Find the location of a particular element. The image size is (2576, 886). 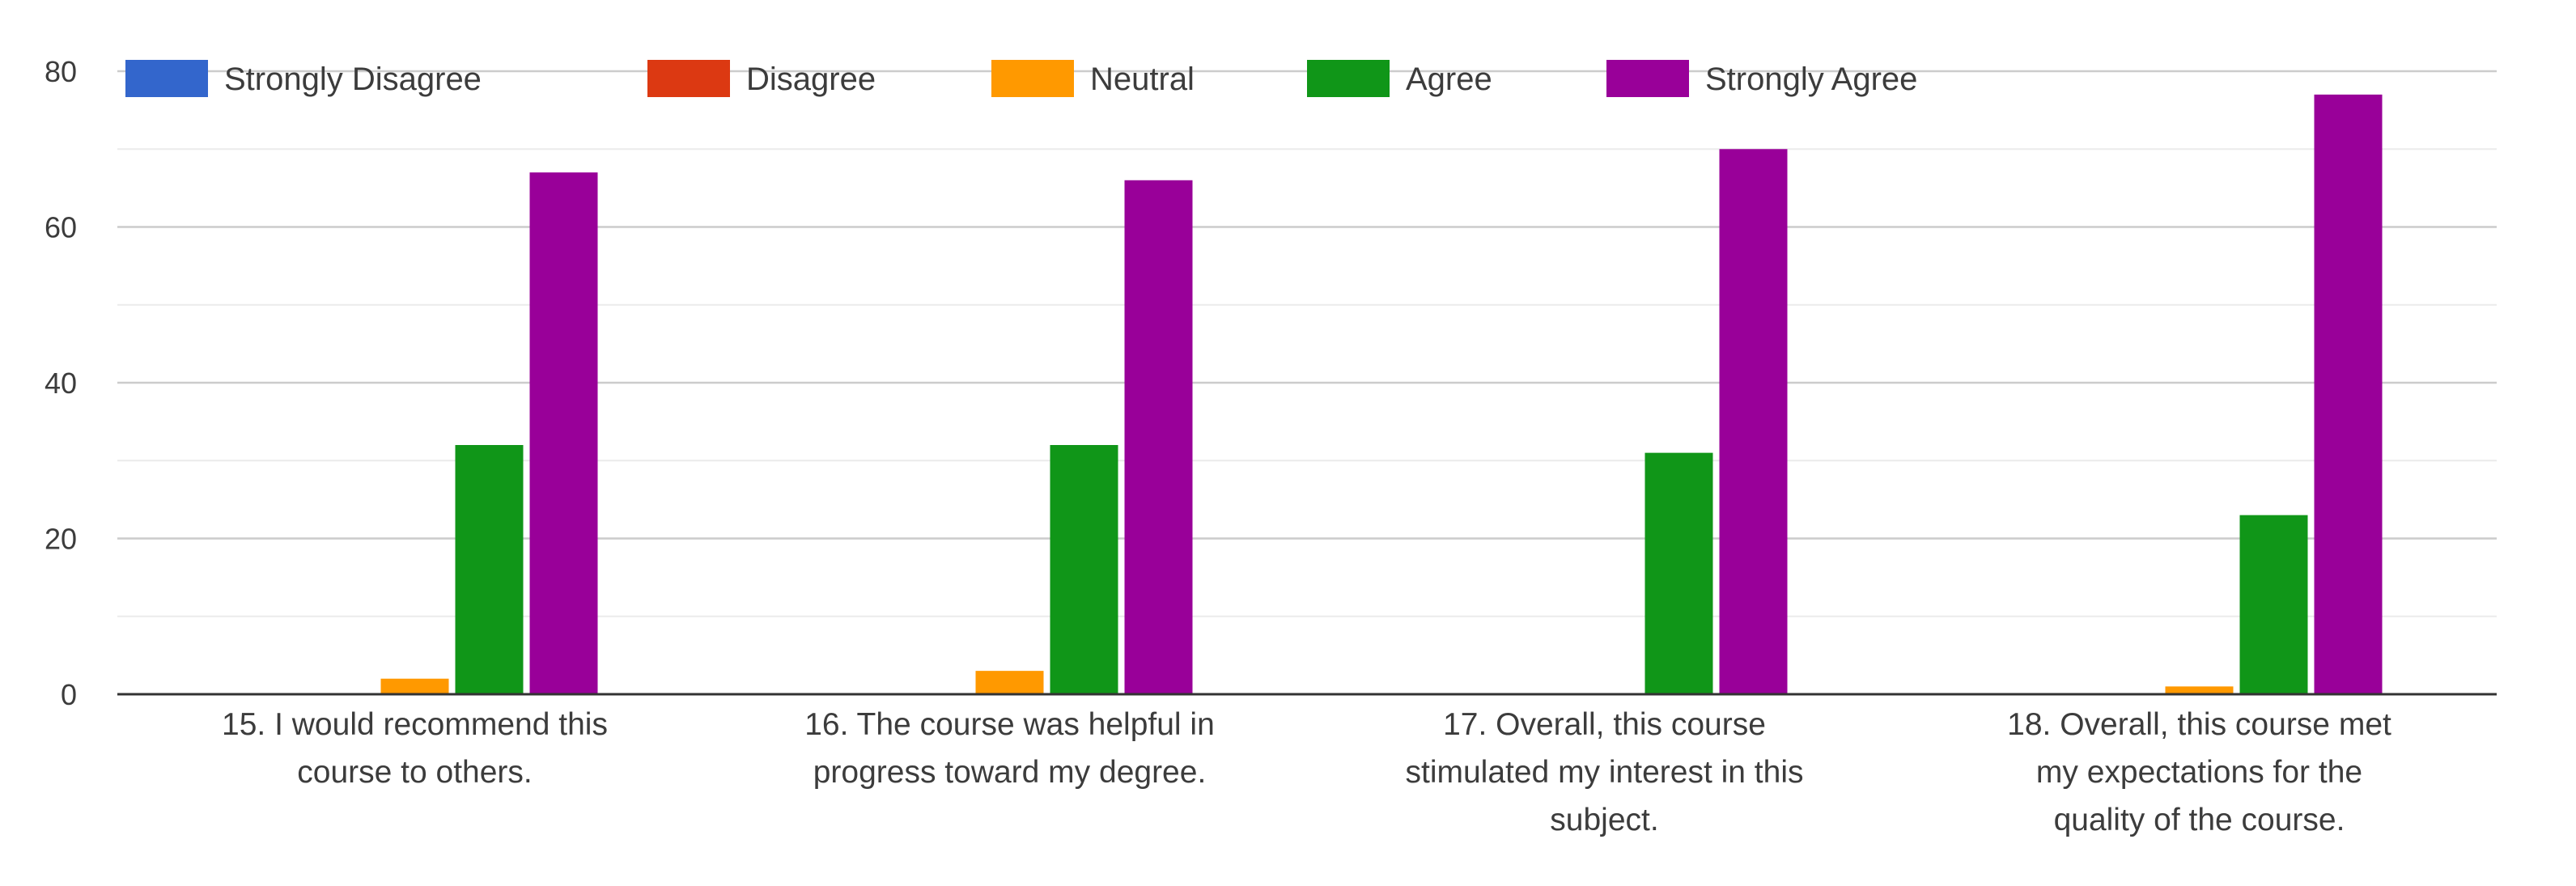

y-tick-label: 20 is located at coordinates (61, 539).